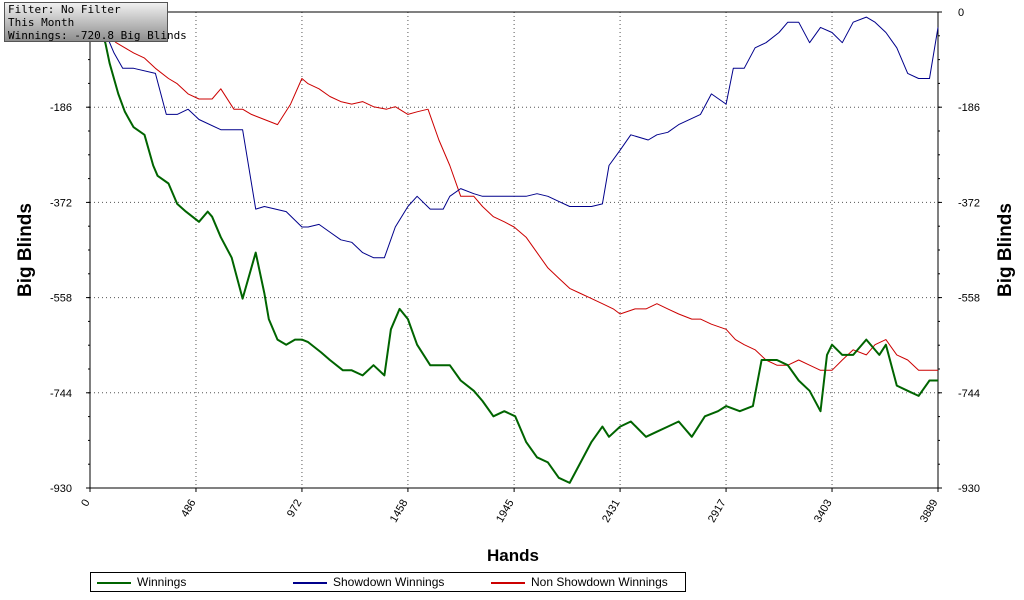 The image size is (1024, 600). What do you see at coordinates (25, 250) in the screenshot?
I see `y-axis-title-left: Big Blinds` at bounding box center [25, 250].